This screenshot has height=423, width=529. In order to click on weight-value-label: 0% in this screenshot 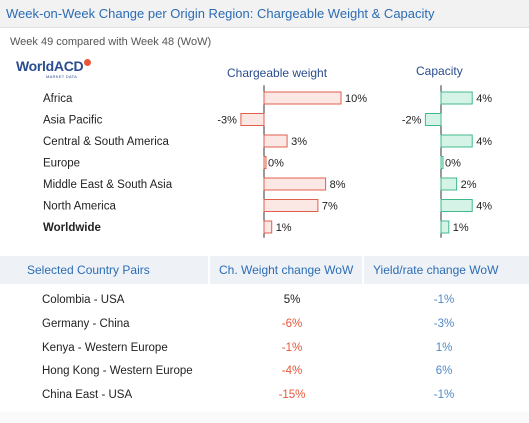, I will do `click(276, 164)`.